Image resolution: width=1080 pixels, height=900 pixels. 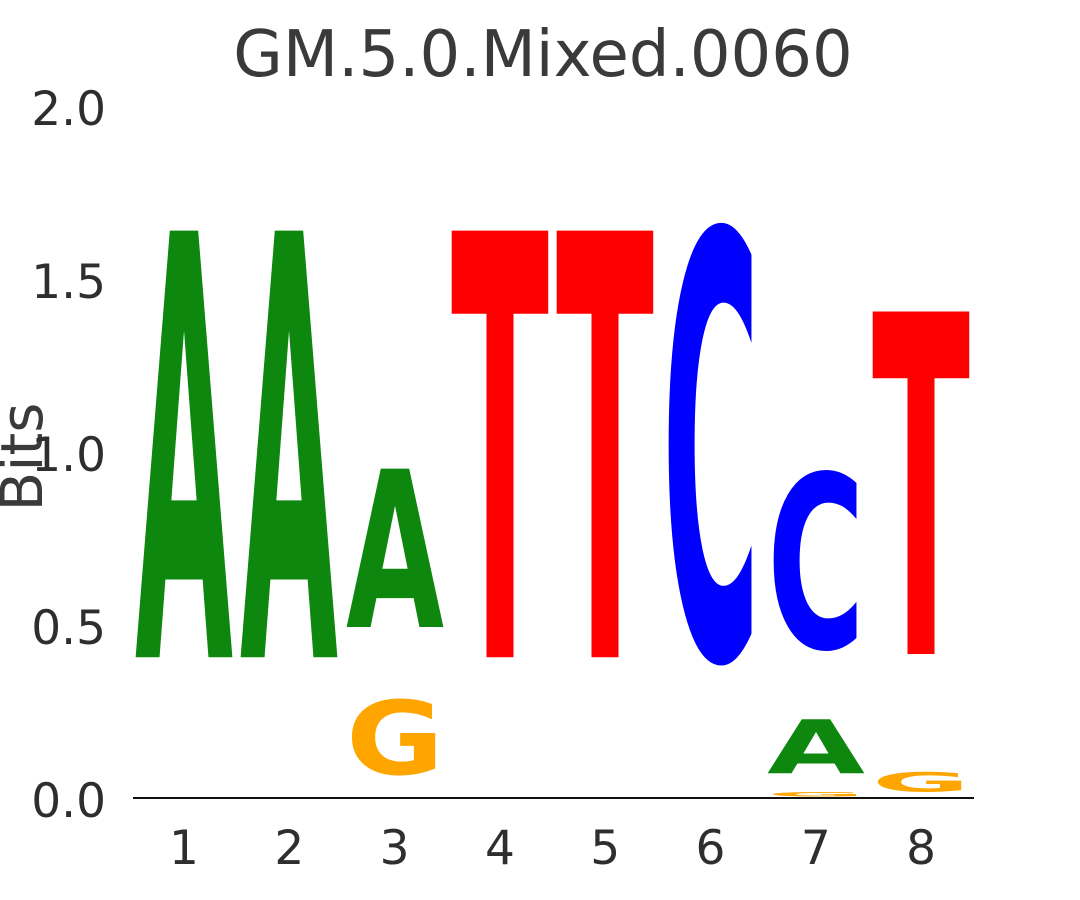 I want to click on logo-letter-T-pos5: T, so click(x=605, y=456).